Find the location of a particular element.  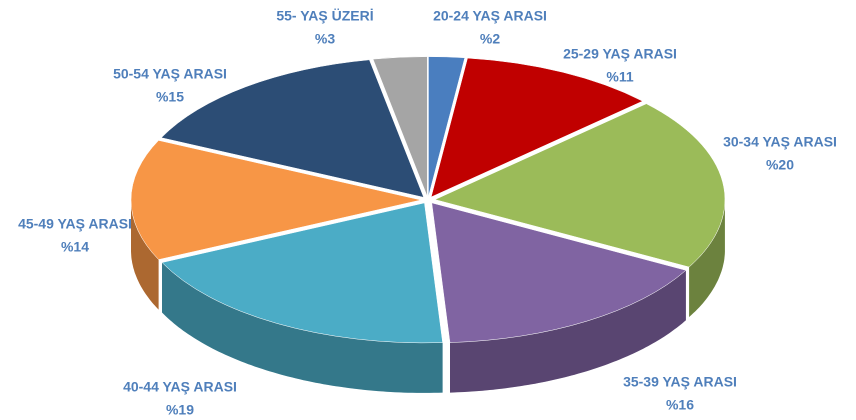

slice-label: 45-49 YAŞ ARASI is located at coordinates (75, 224).